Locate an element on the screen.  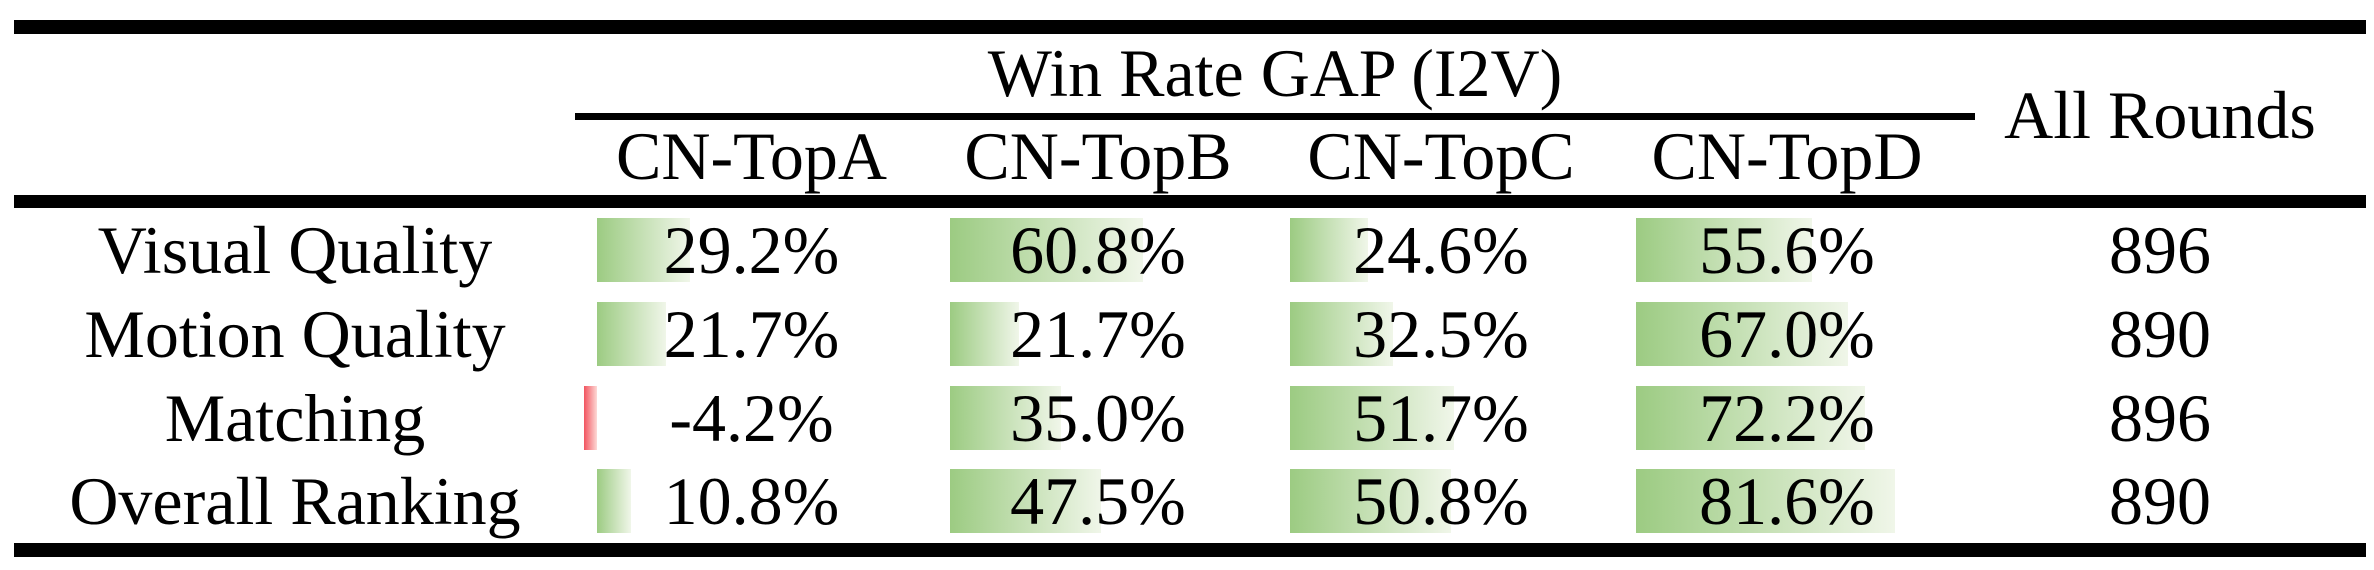
value-cell: 10.8% is located at coordinates (751, 501).